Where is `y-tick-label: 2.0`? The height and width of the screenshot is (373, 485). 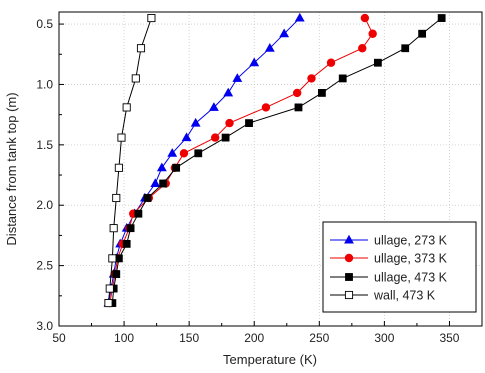 y-tick-label: 2.0 is located at coordinates (44, 205).